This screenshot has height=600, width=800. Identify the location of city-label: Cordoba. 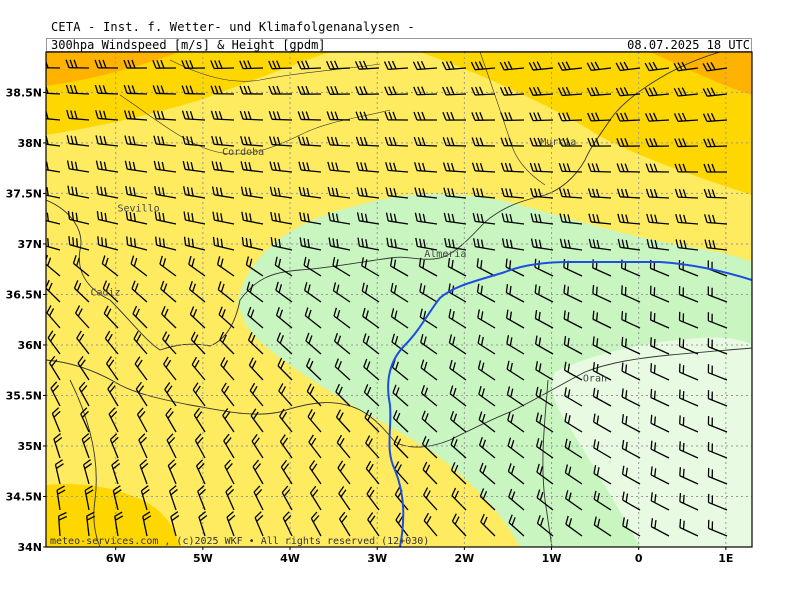
(243, 152).